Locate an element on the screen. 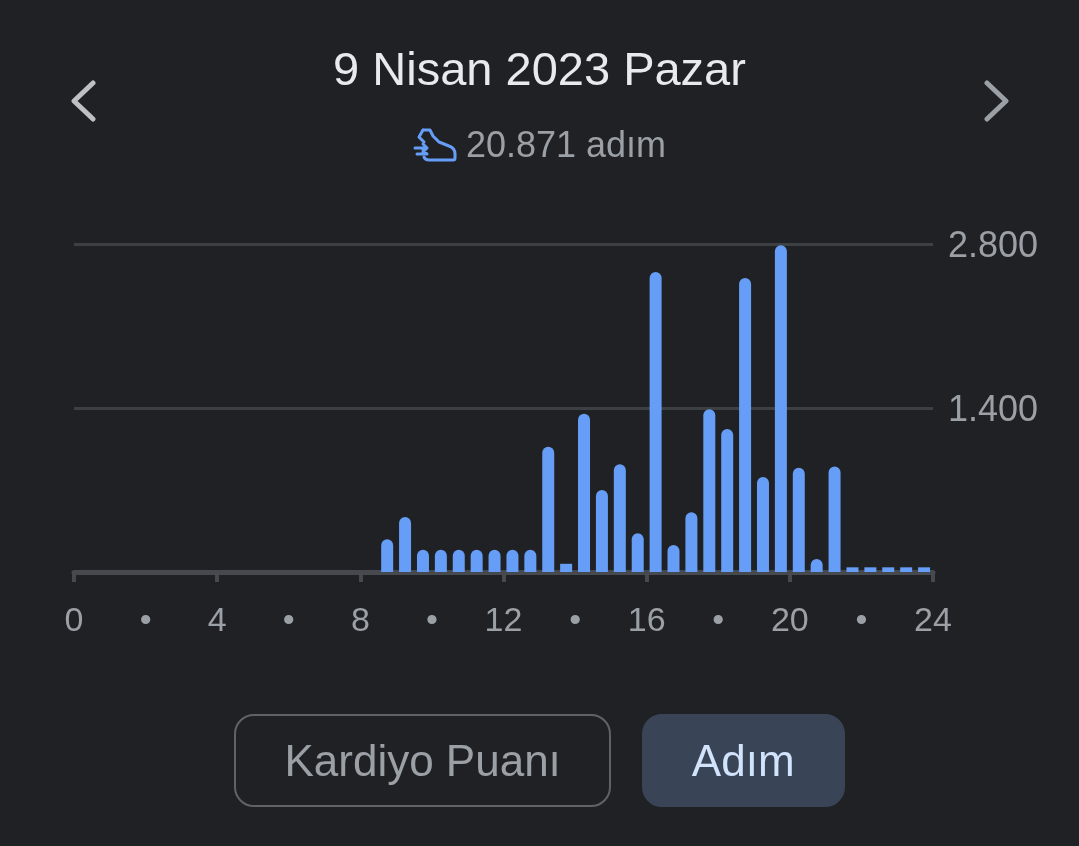 The width and height of the screenshot is (1079, 846). chart-title: 9 Nisan 2023 Pazar is located at coordinates (539, 69).